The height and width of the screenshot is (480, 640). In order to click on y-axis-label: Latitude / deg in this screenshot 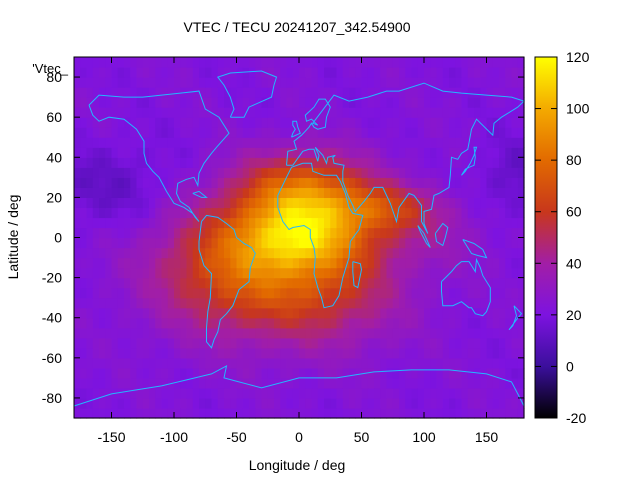, I will do `click(13, 237)`.